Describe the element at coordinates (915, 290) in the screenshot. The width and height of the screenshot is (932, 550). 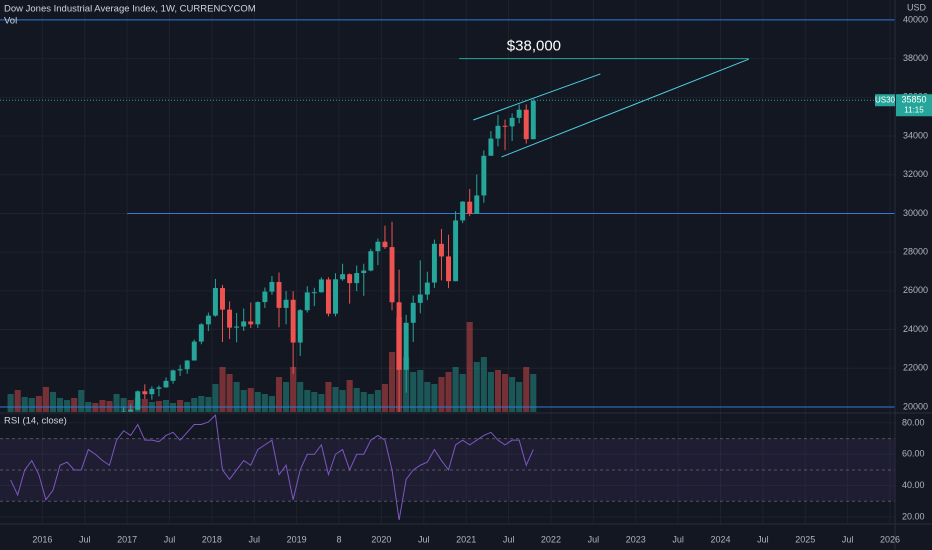
I see `y-tick-label: 26000` at that location.